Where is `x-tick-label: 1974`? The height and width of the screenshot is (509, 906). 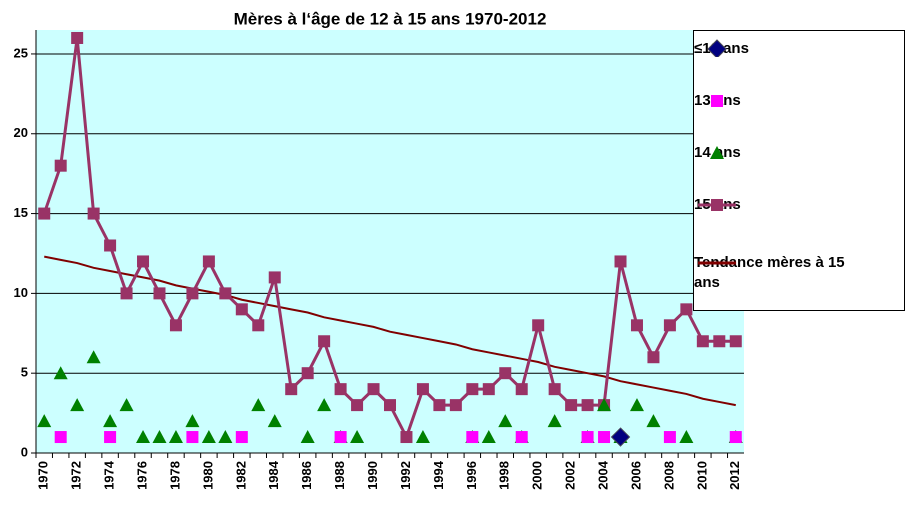 x-tick-label: 1974 is located at coordinates (109, 475).